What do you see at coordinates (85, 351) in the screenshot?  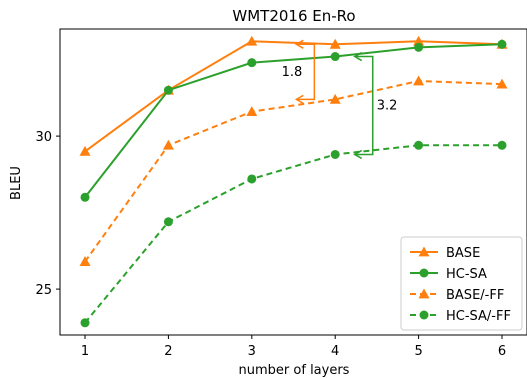 I see `x-tick-label: 1` at bounding box center [85, 351].